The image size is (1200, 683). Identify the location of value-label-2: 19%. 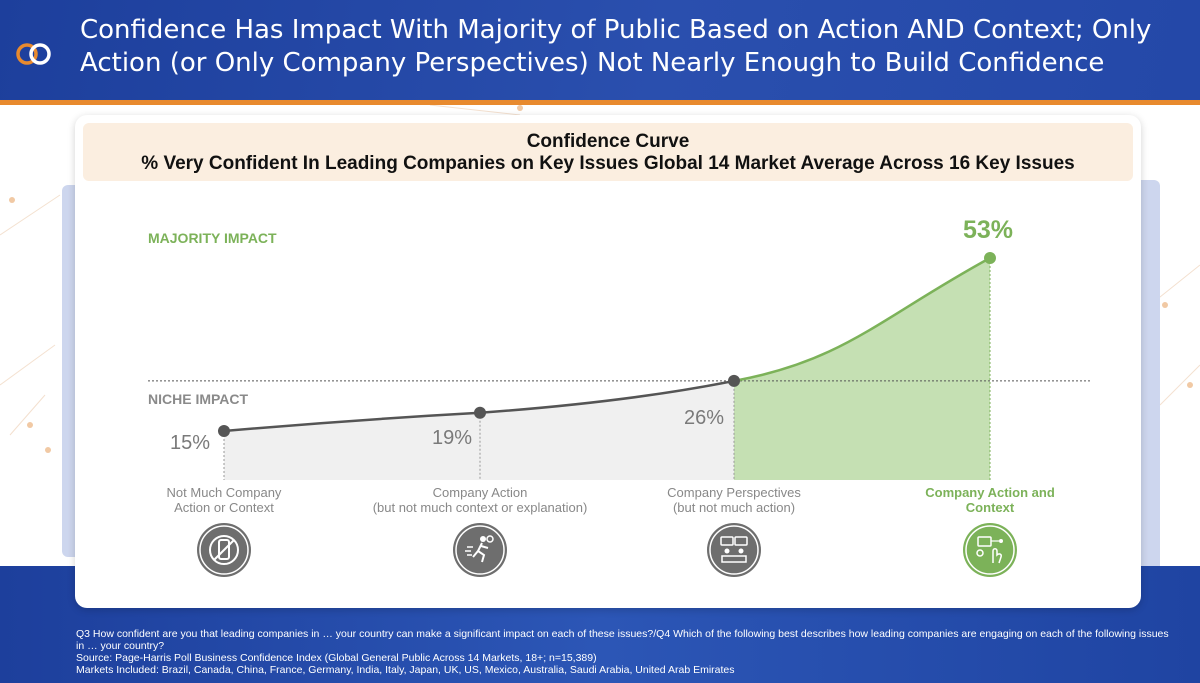
(452, 438).